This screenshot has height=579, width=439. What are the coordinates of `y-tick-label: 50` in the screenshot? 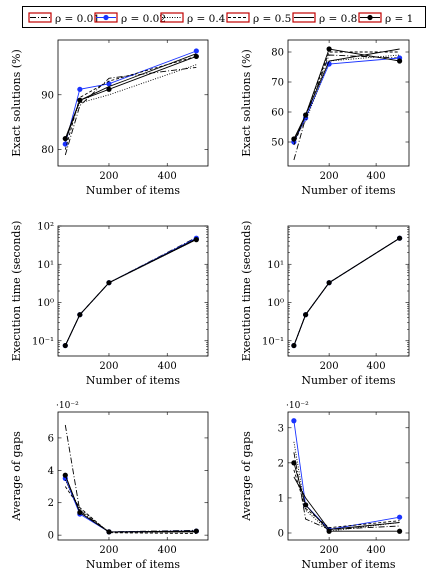 It's located at (277, 143).